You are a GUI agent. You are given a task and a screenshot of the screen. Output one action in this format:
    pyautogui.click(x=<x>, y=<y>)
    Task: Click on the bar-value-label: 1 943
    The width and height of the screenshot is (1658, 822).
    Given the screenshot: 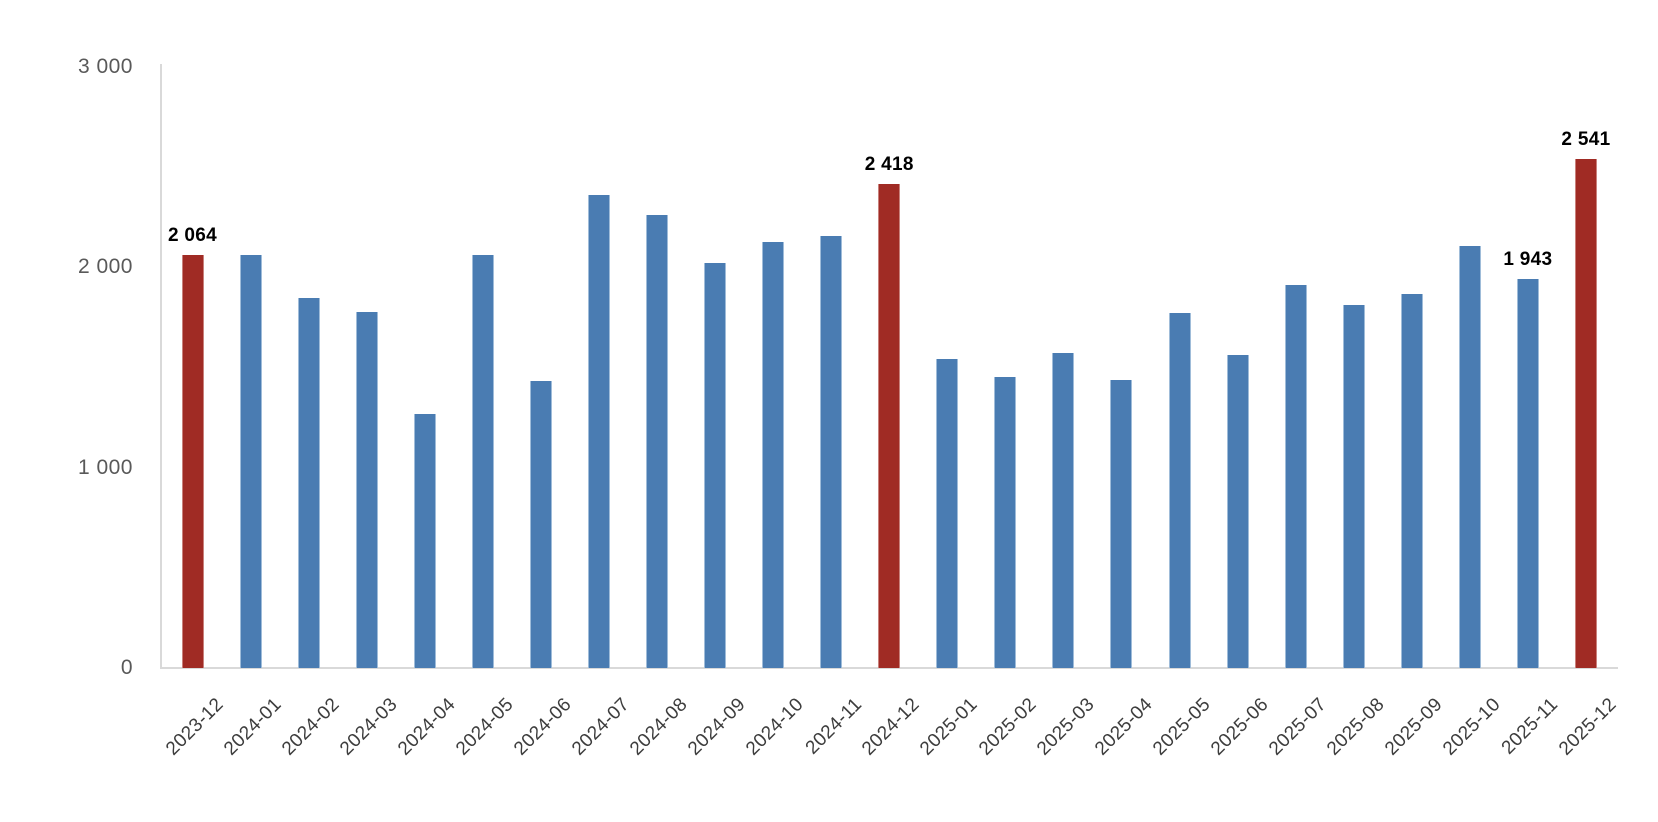 What is the action you would take?
    pyautogui.click(x=1528, y=259)
    